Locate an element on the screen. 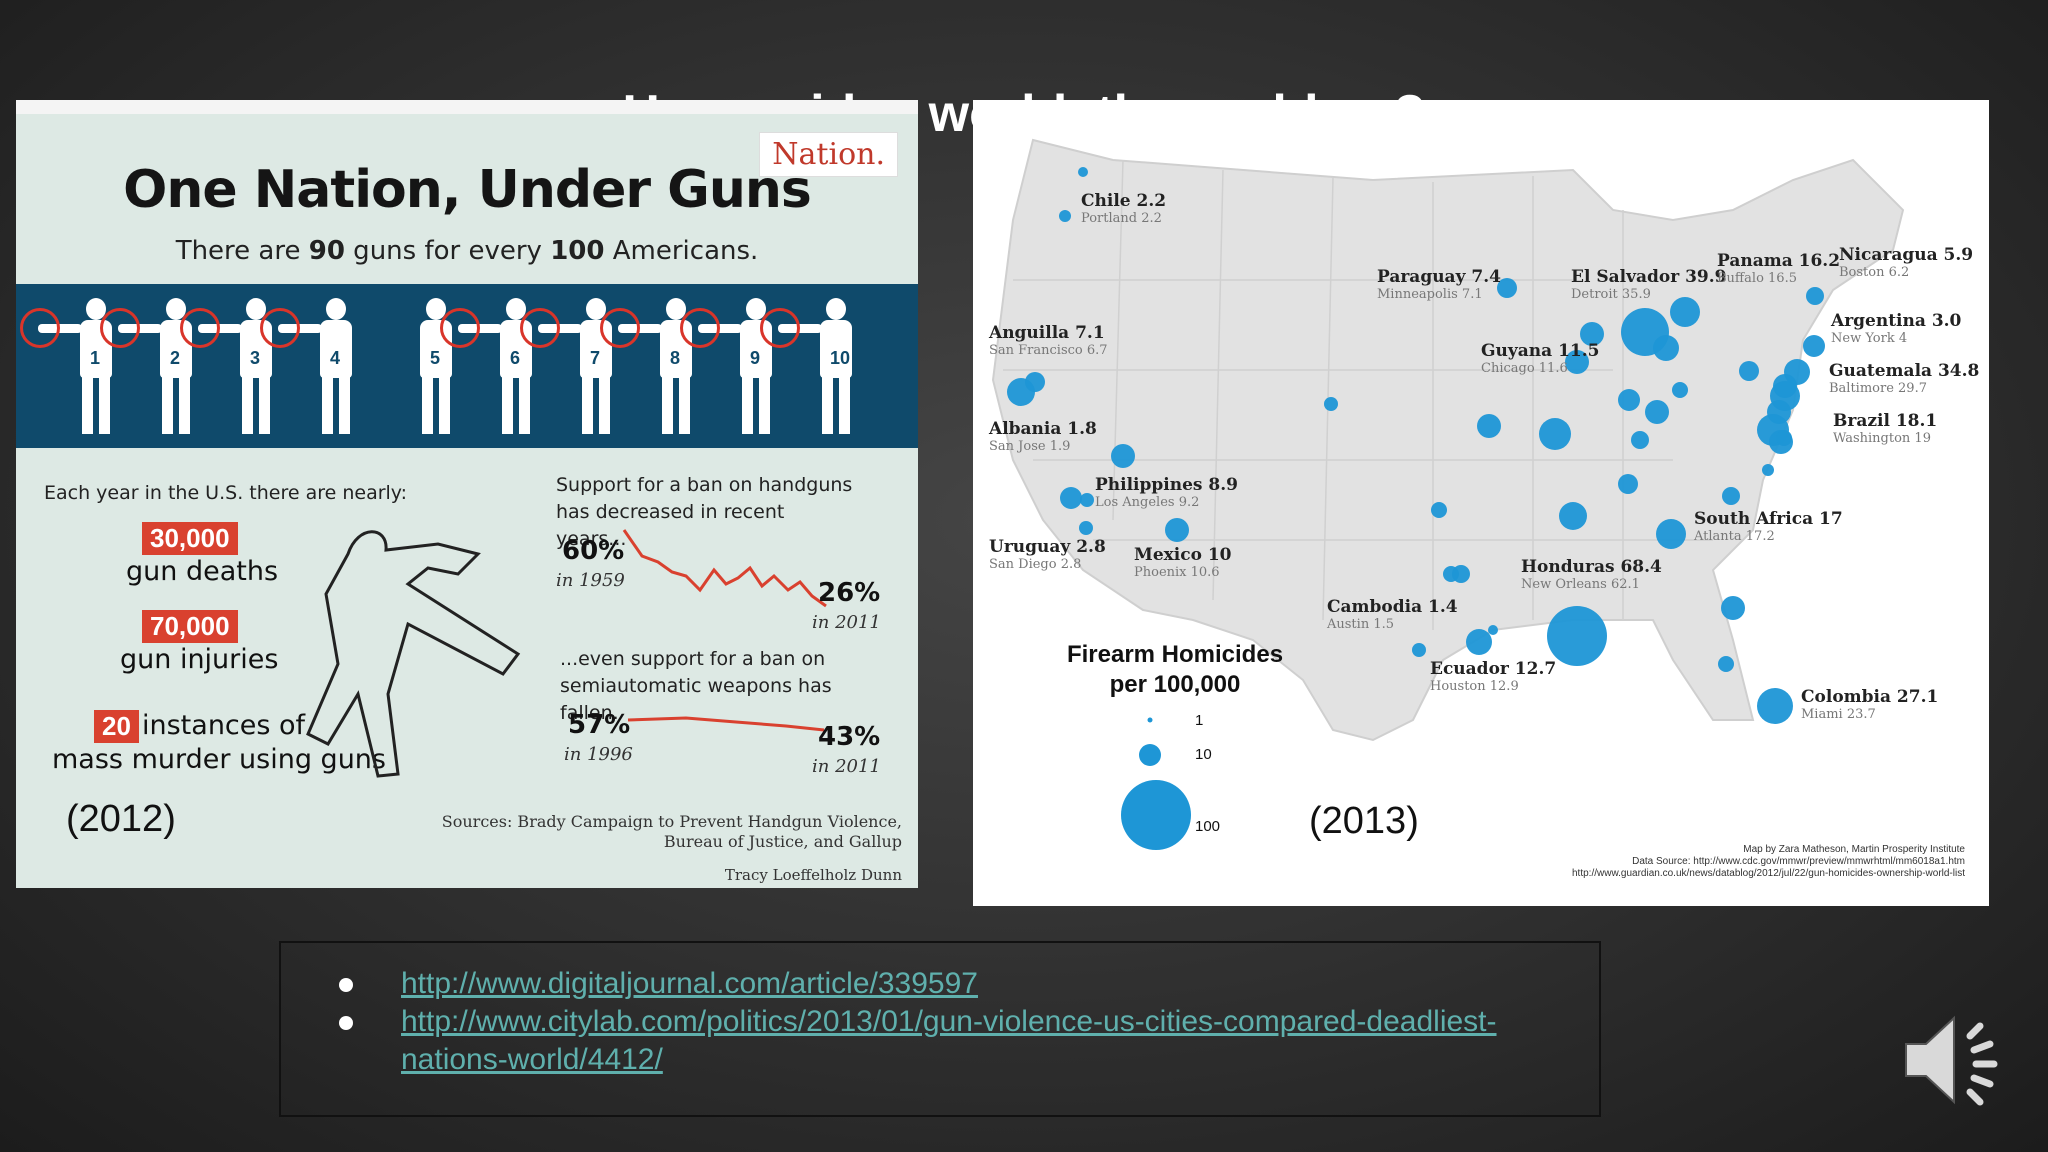 This screenshot has width=2048, height=1152. stat-mass-murder-value: 20 is located at coordinates (116, 726).